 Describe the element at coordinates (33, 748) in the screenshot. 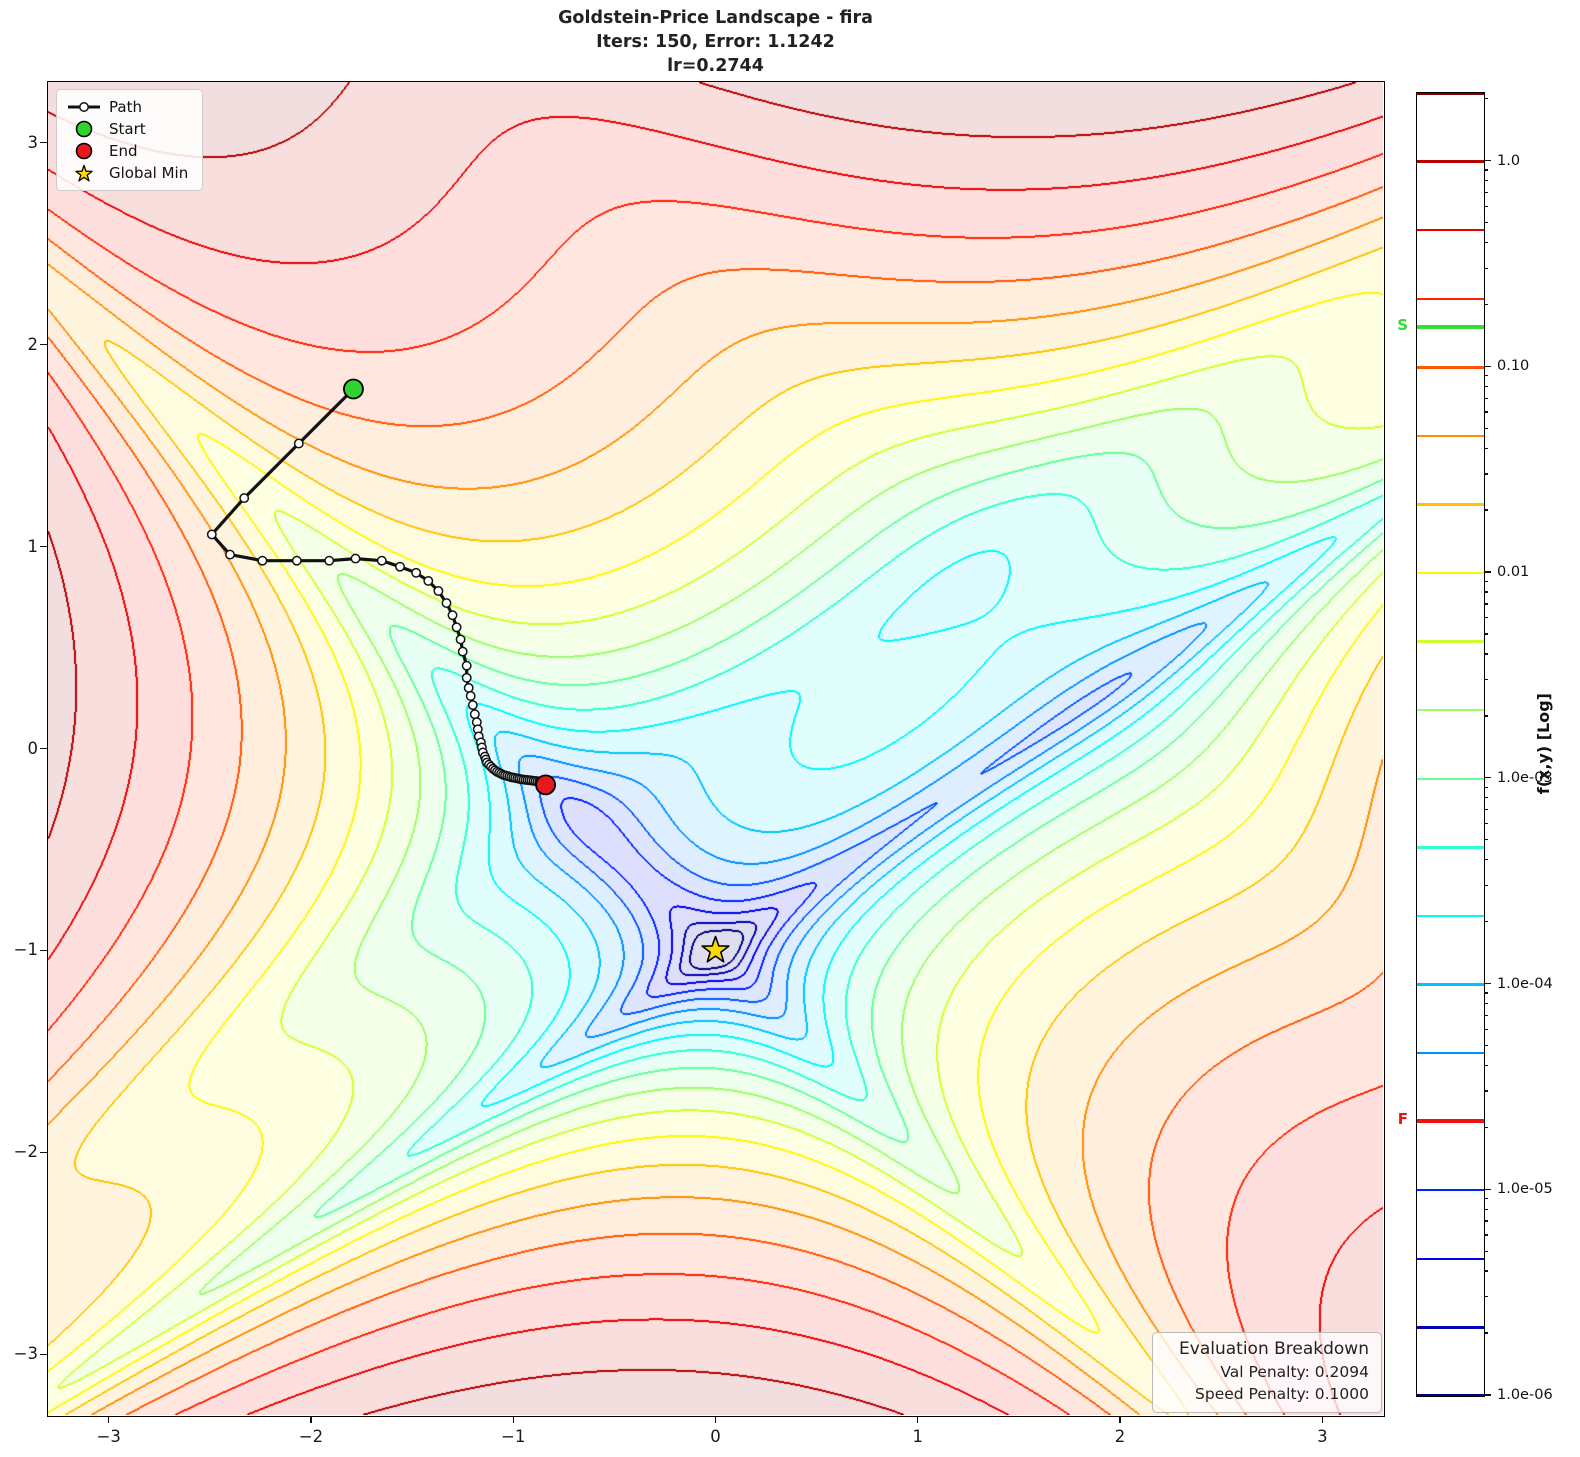

I see `y-tick-label: 0` at that location.